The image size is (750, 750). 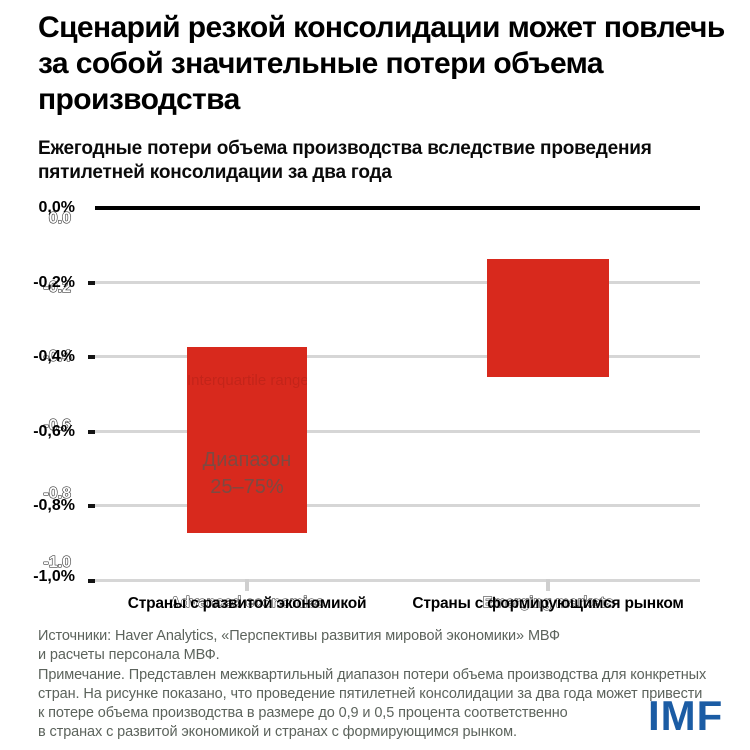 I want to click on y-tick-label: -0,2%, so click(x=54, y=282).